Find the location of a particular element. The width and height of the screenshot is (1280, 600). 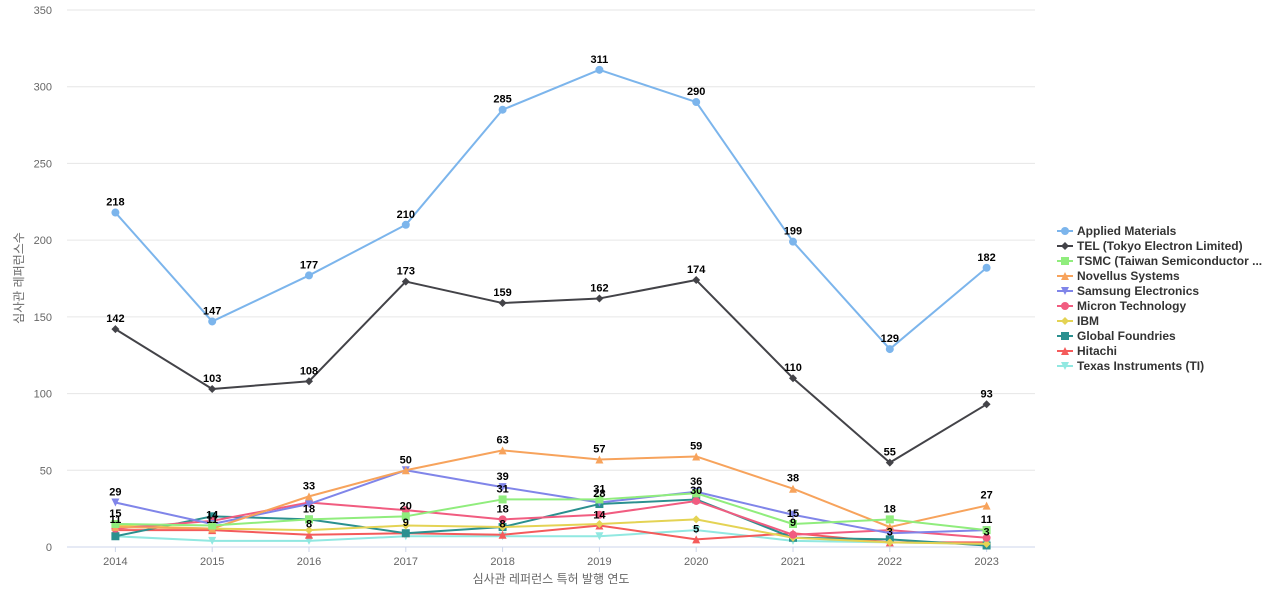

legend-label: Texas Instruments (TI) is located at coordinates (1140, 366).